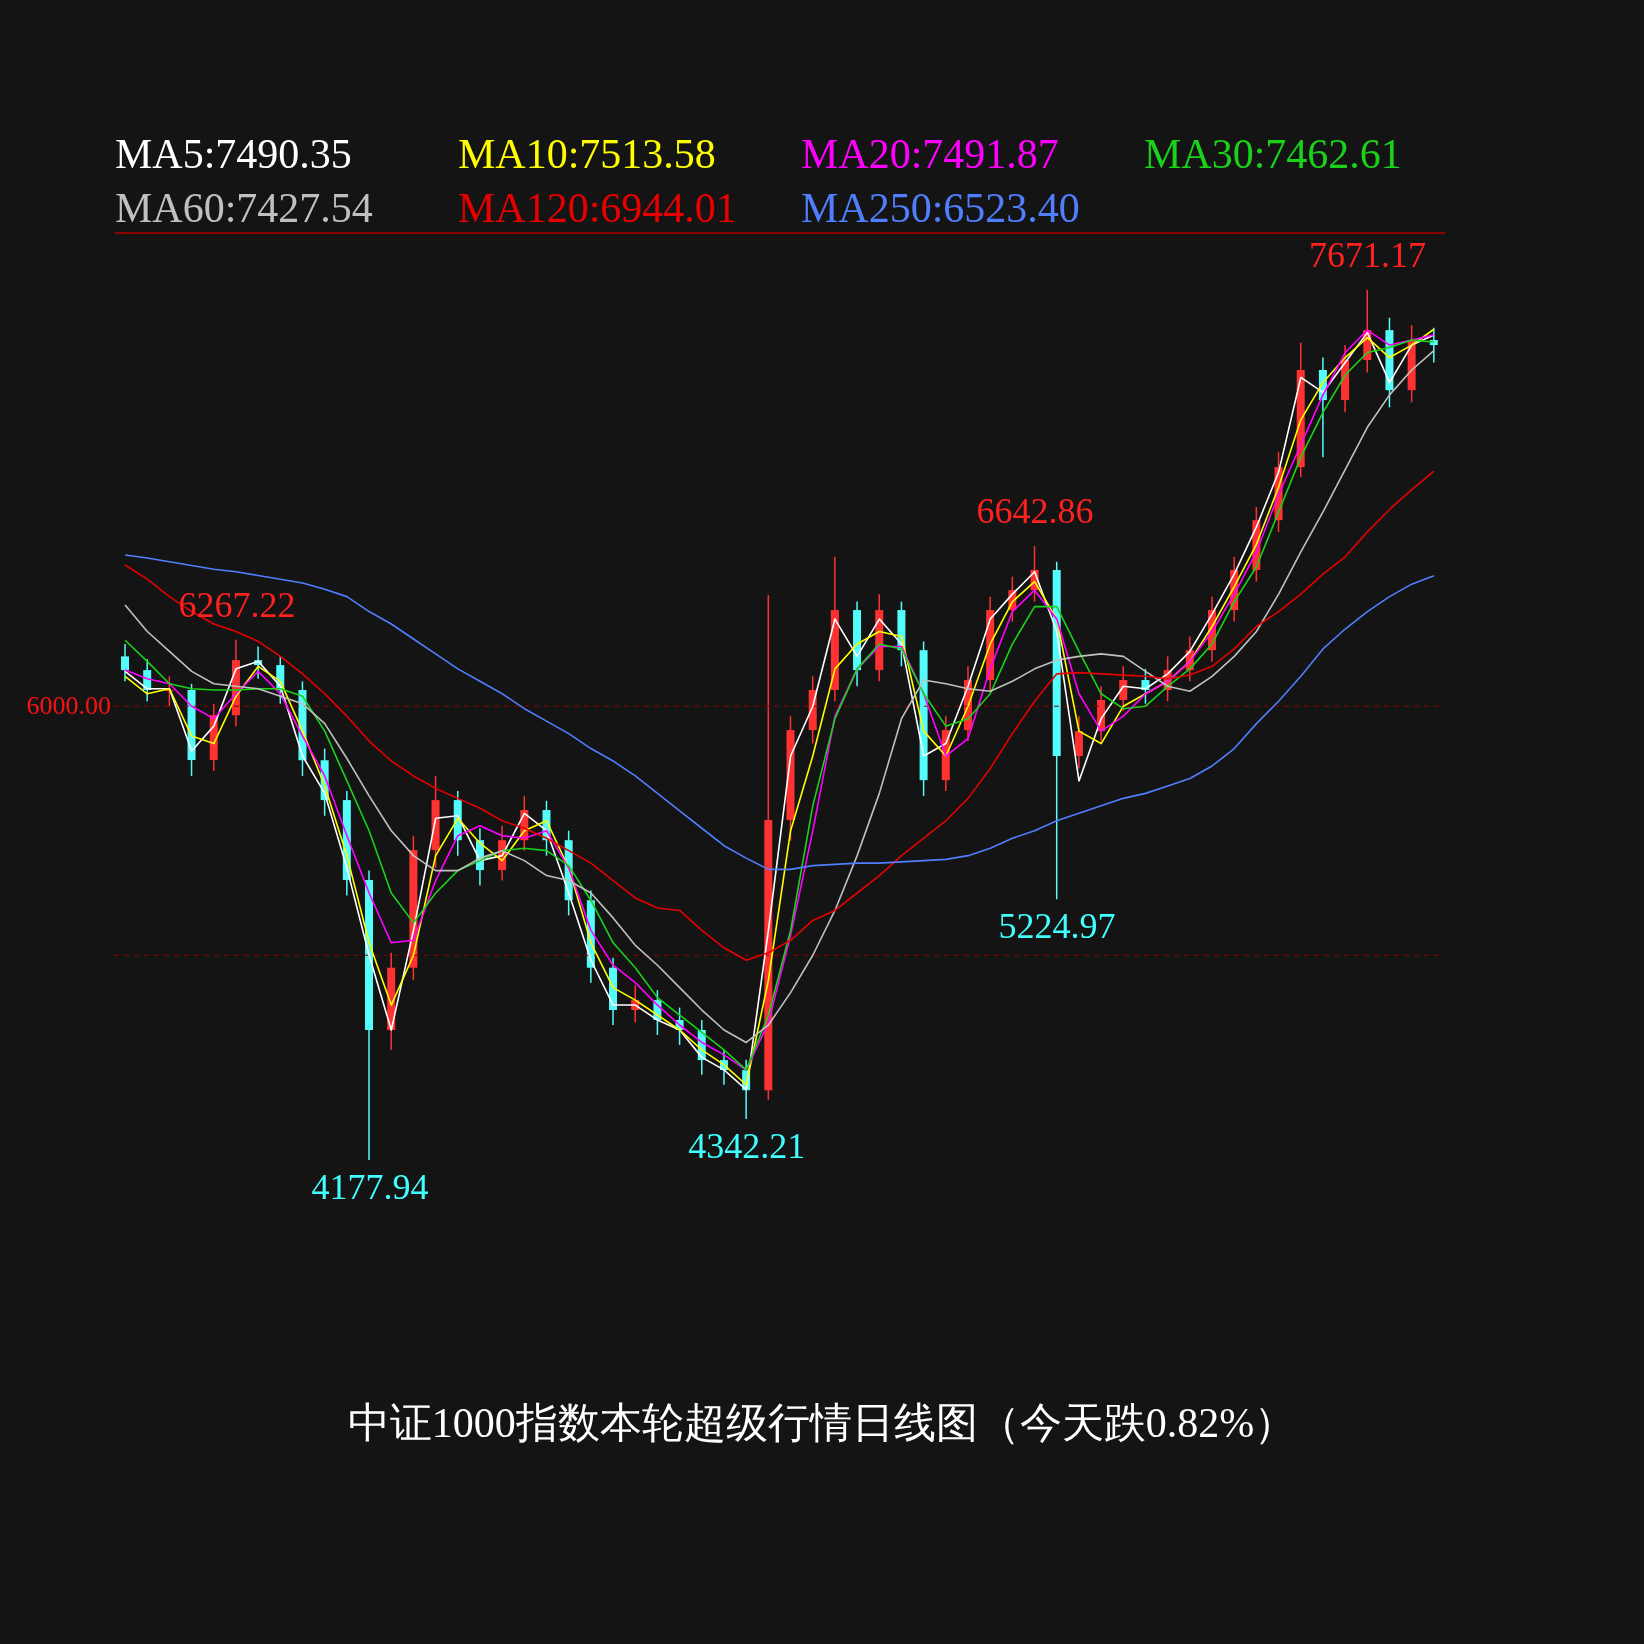  Describe the element at coordinates (598, 208) in the screenshot. I see `text: MA120:6944.01` at that location.